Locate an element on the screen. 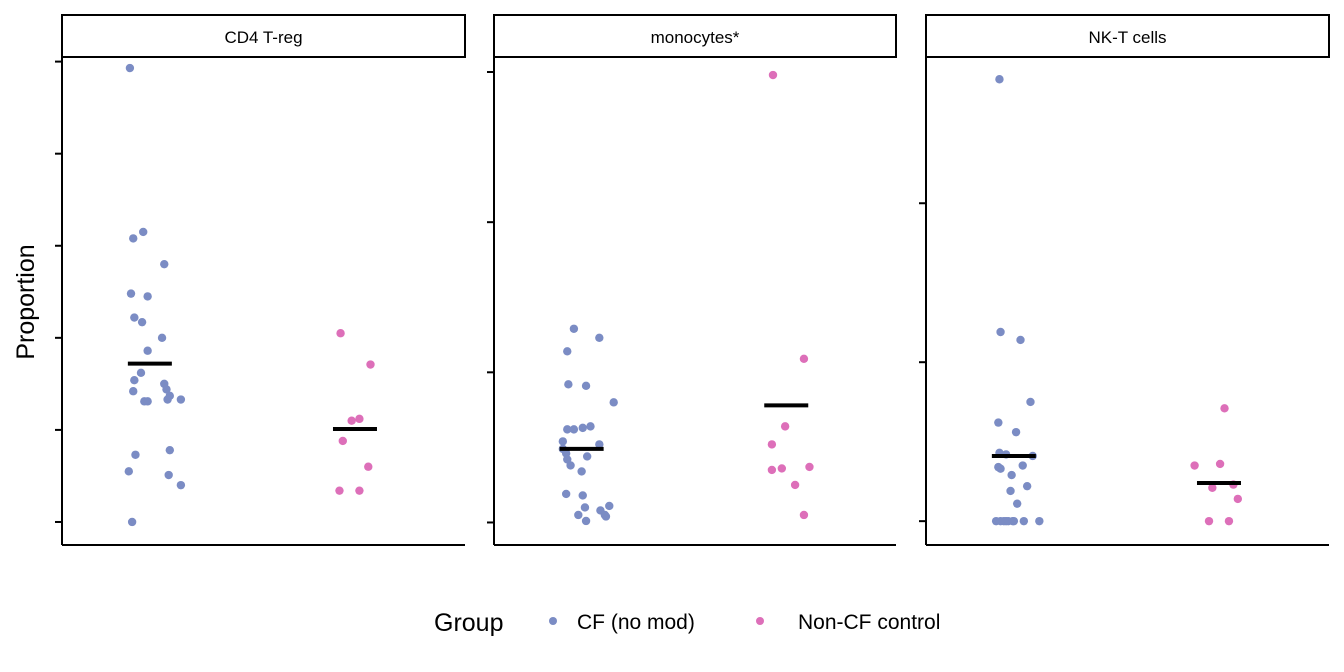  facet-title-2: NK-T cells is located at coordinates (1127, 37).